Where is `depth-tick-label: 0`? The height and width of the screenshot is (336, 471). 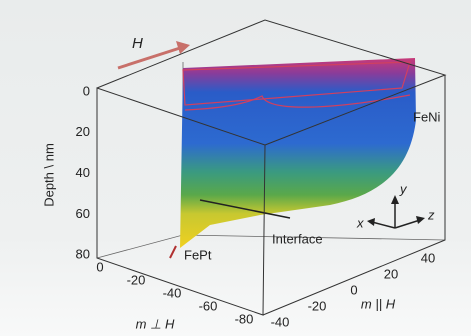 depth-tick-label: 0 is located at coordinates (86, 90).